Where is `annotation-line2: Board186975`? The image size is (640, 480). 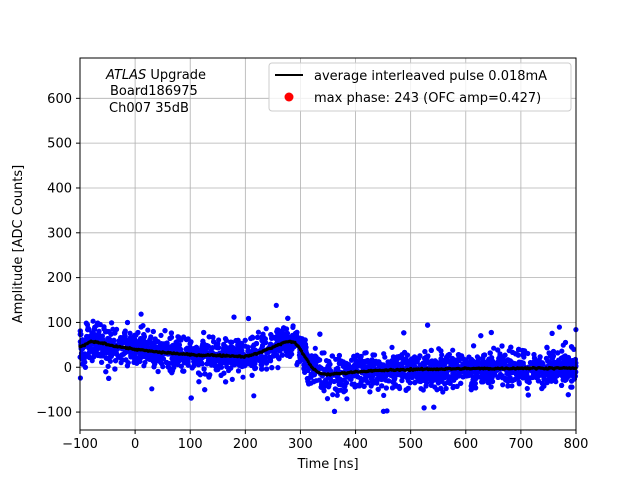 annotation-line2: Board186975 is located at coordinates (154, 91).